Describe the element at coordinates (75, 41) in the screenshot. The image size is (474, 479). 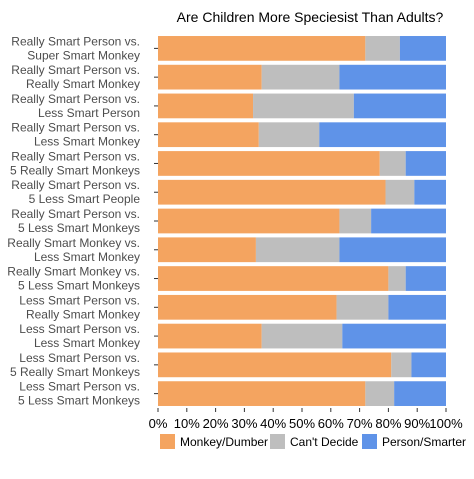
I see `category-label-1-line-1: Really Smart Person vs.` at that location.